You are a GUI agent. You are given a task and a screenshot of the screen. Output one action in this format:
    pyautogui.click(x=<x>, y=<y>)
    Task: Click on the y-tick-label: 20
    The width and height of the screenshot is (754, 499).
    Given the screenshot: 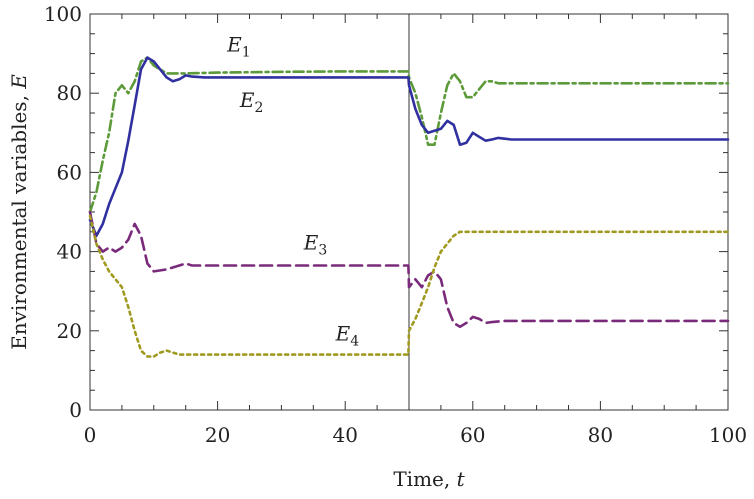 What is the action you would take?
    pyautogui.click(x=69, y=331)
    